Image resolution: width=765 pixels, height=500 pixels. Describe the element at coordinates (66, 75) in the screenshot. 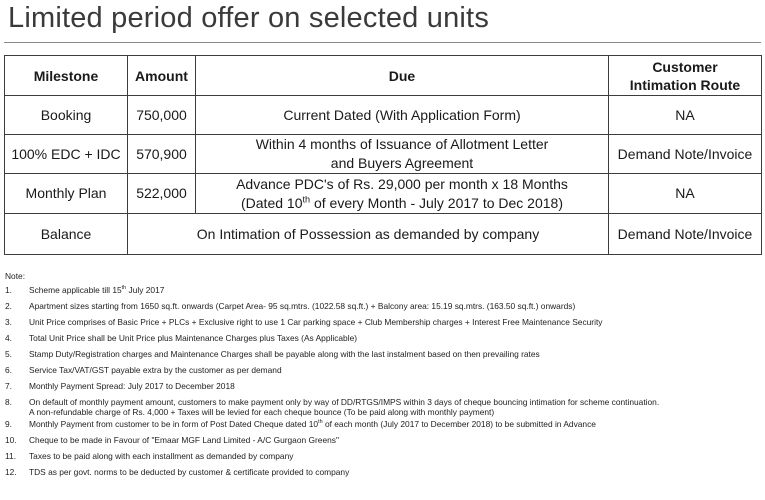

I see `header-milestone: Milestone` at that location.